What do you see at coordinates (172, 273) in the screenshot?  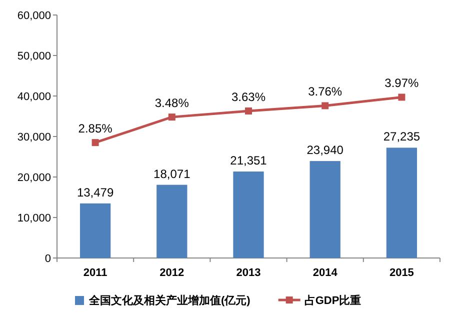 I see `x-tick-label: 2012` at bounding box center [172, 273].